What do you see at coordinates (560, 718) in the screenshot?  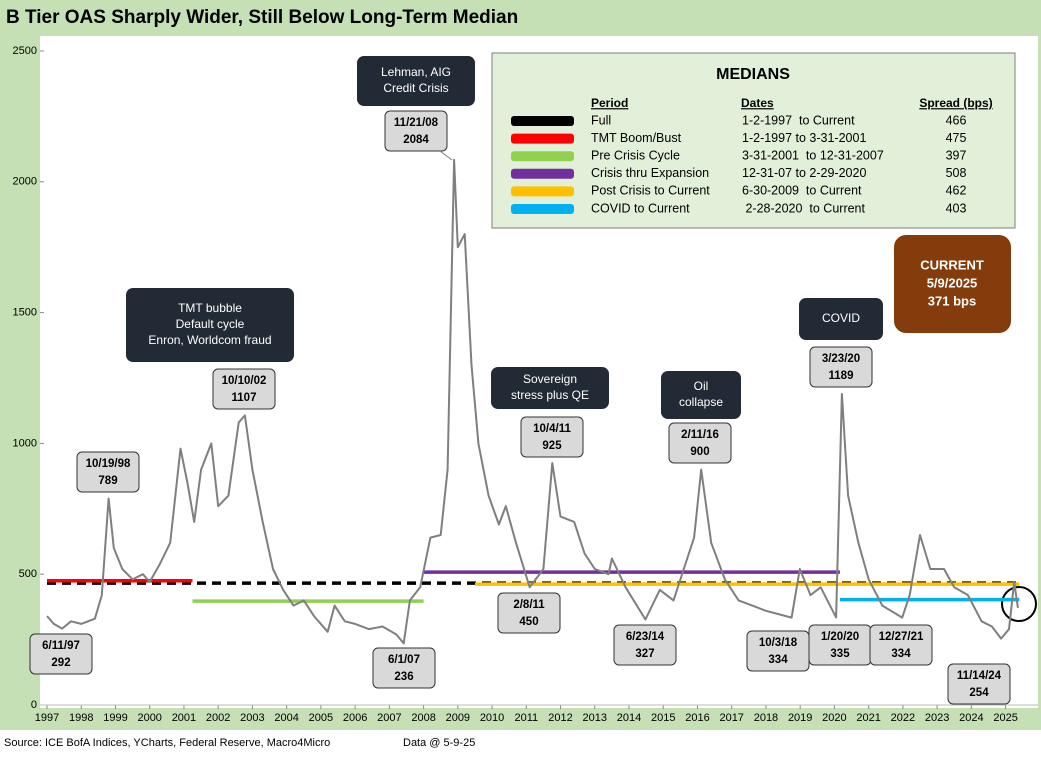 I see `x-tick-label: 2012` at bounding box center [560, 718].